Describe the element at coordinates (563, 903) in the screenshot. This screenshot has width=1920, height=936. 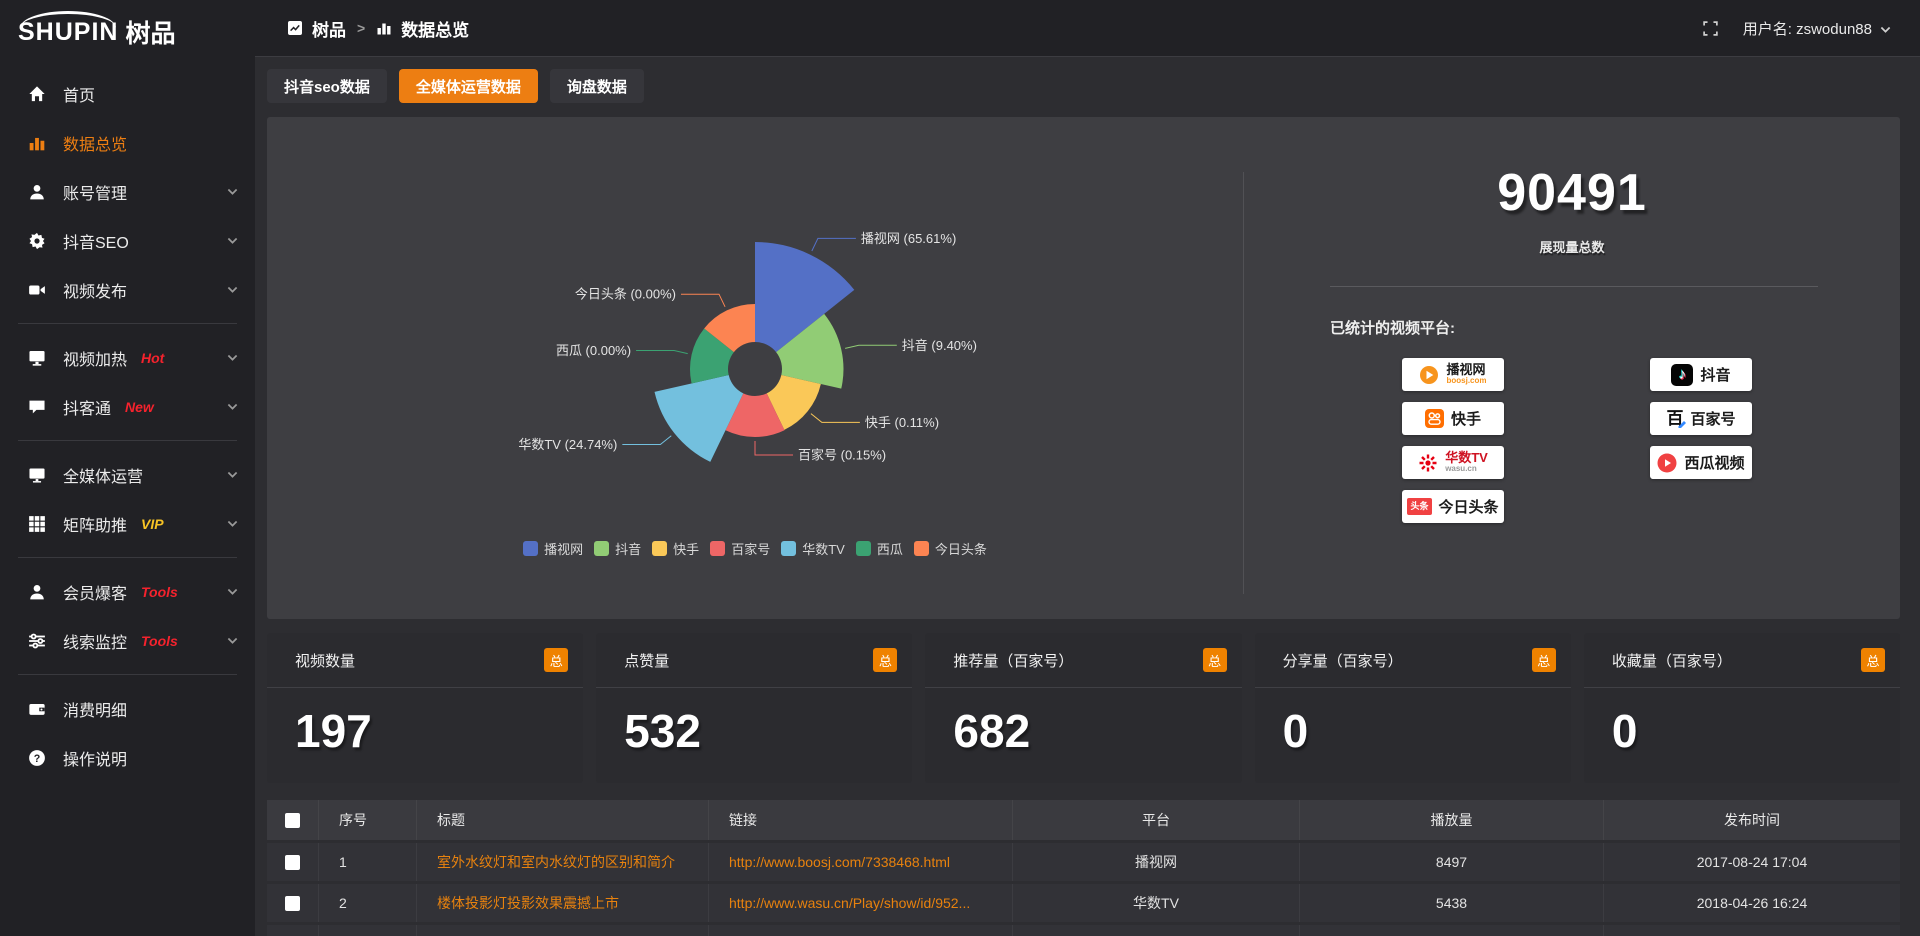
I see `cell-title: 楼体投影灯投影效果震撼上市` at that location.